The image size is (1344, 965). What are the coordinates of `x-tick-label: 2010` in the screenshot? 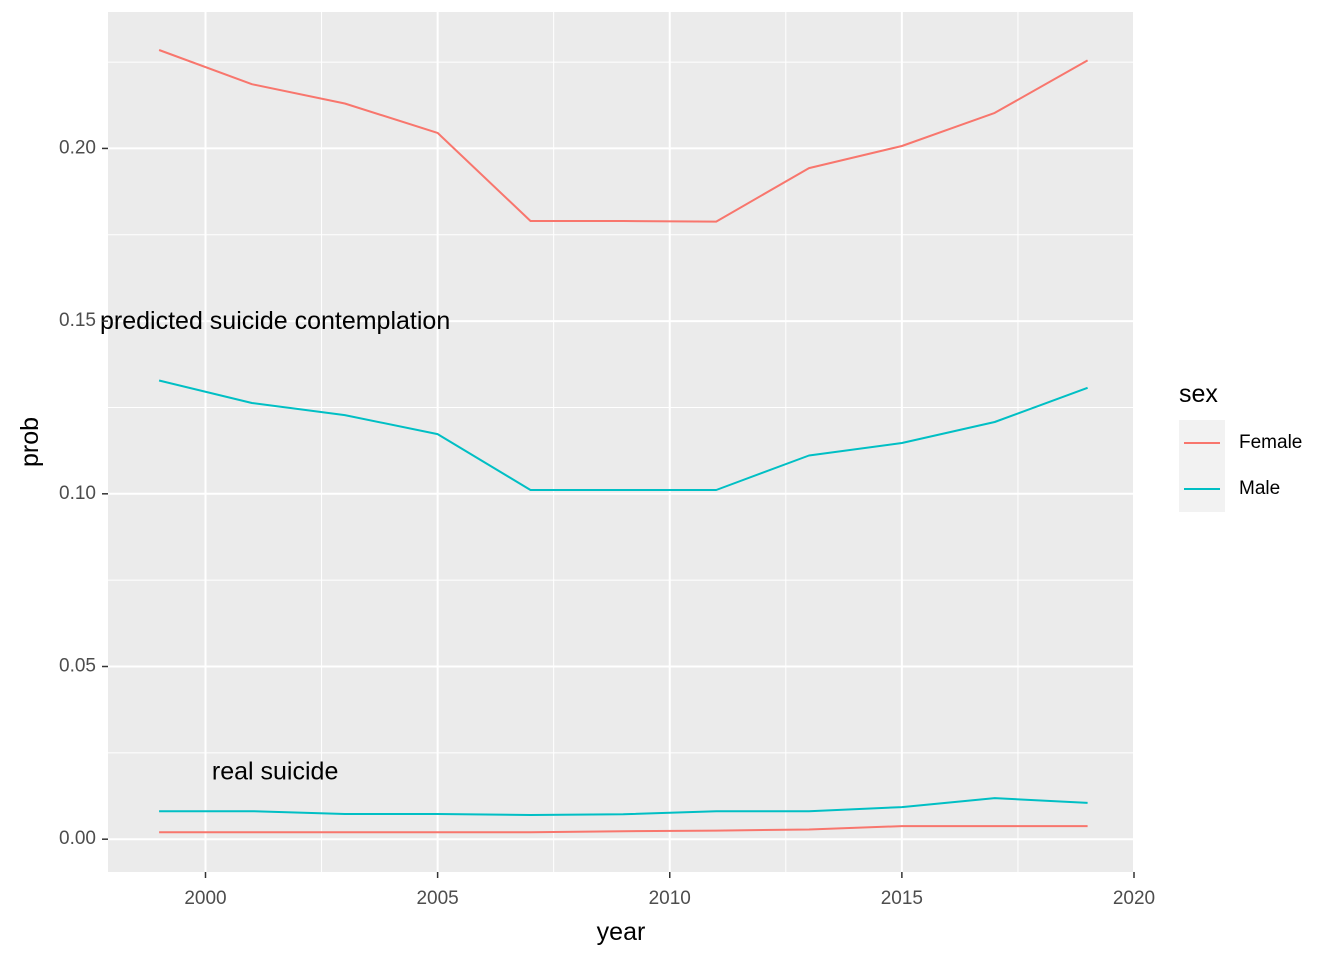 It's located at (670, 898).